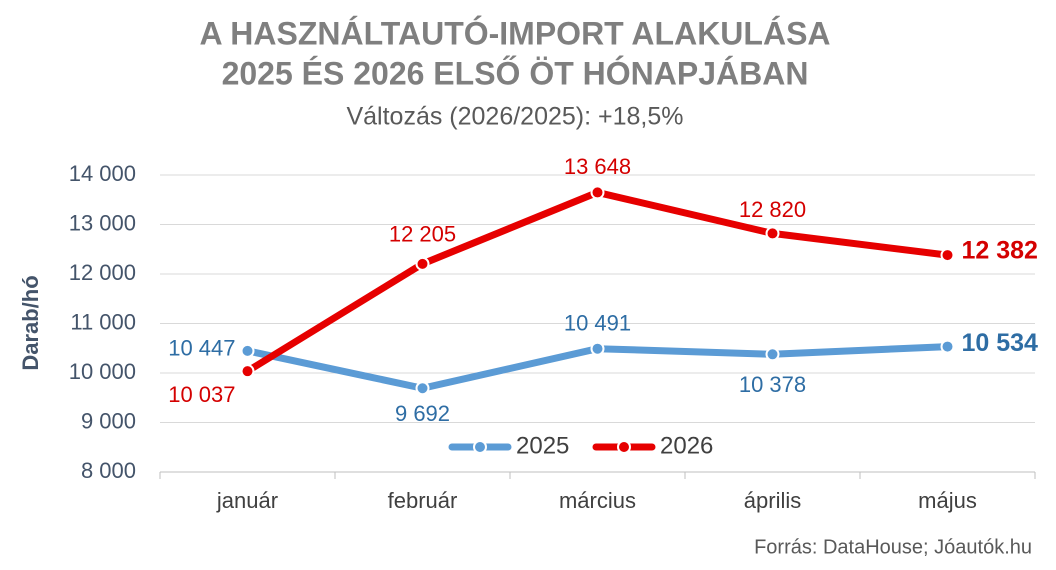 The image size is (1056, 570). Describe the element at coordinates (597, 166) in the screenshot. I see `data-label: 13 648` at that location.